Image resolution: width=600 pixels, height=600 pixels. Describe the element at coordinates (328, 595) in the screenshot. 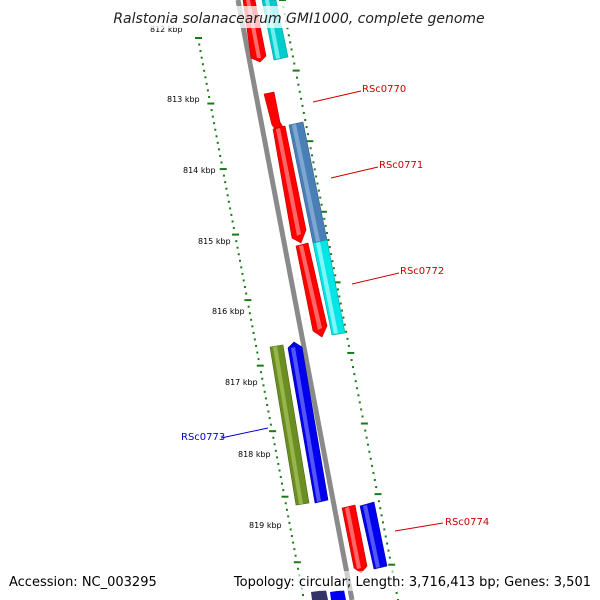

I see `gene-feature-bottom-partial` at that location.